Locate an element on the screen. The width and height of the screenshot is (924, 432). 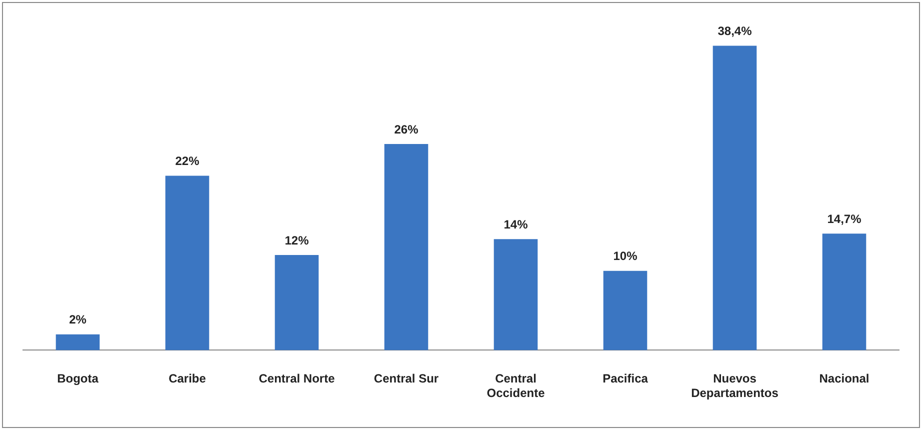
x-tick-label: Central Occidente is located at coordinates (516, 386).